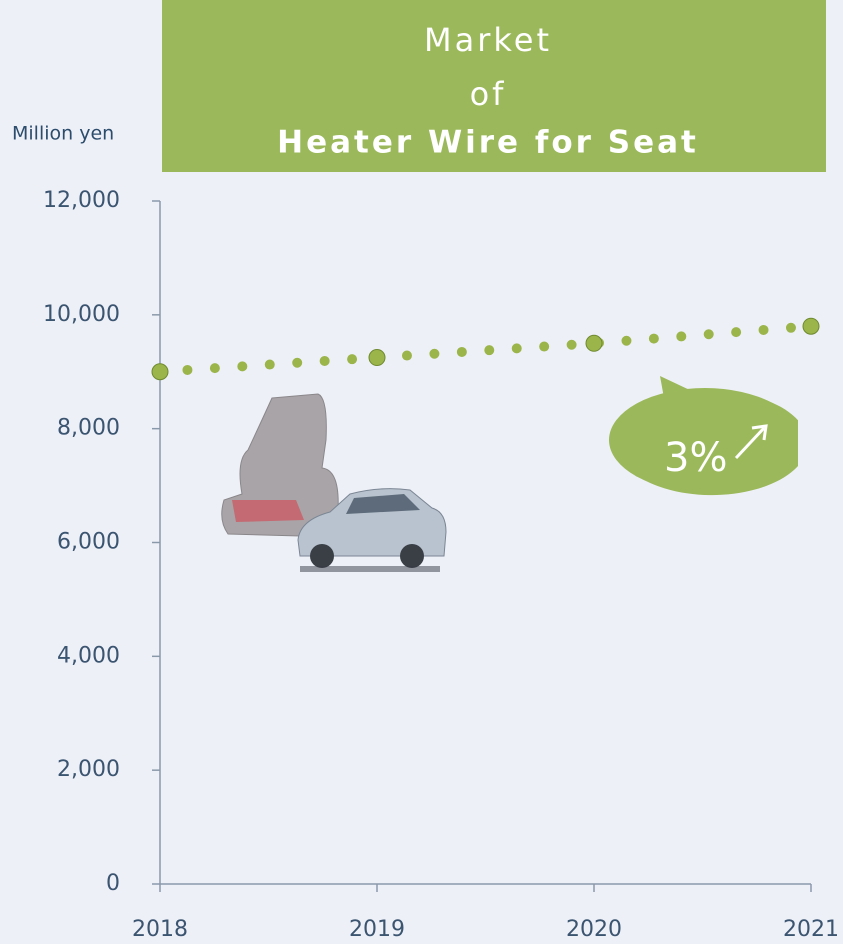 Image resolution: width=843 pixels, height=944 pixels. I want to click on title-box, so click(494, 86).